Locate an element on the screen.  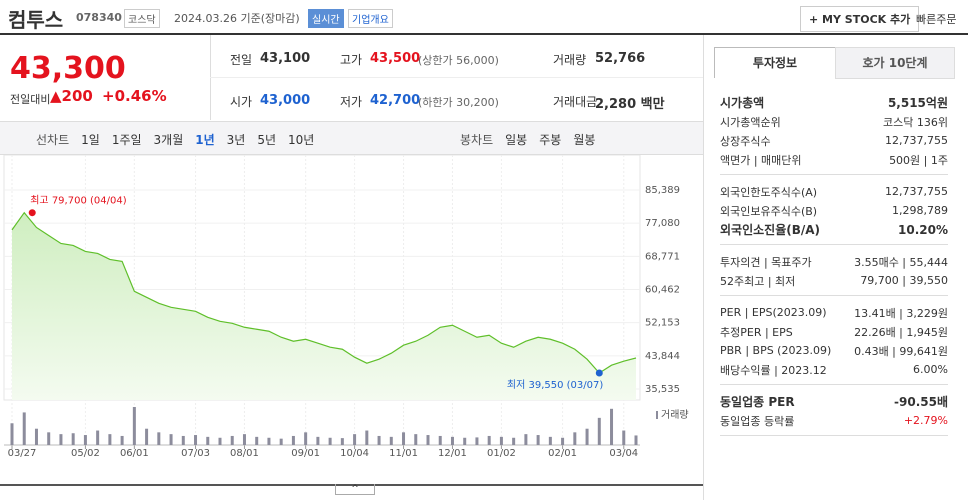
stat-label: 시가 is located at coordinates (241, 102).